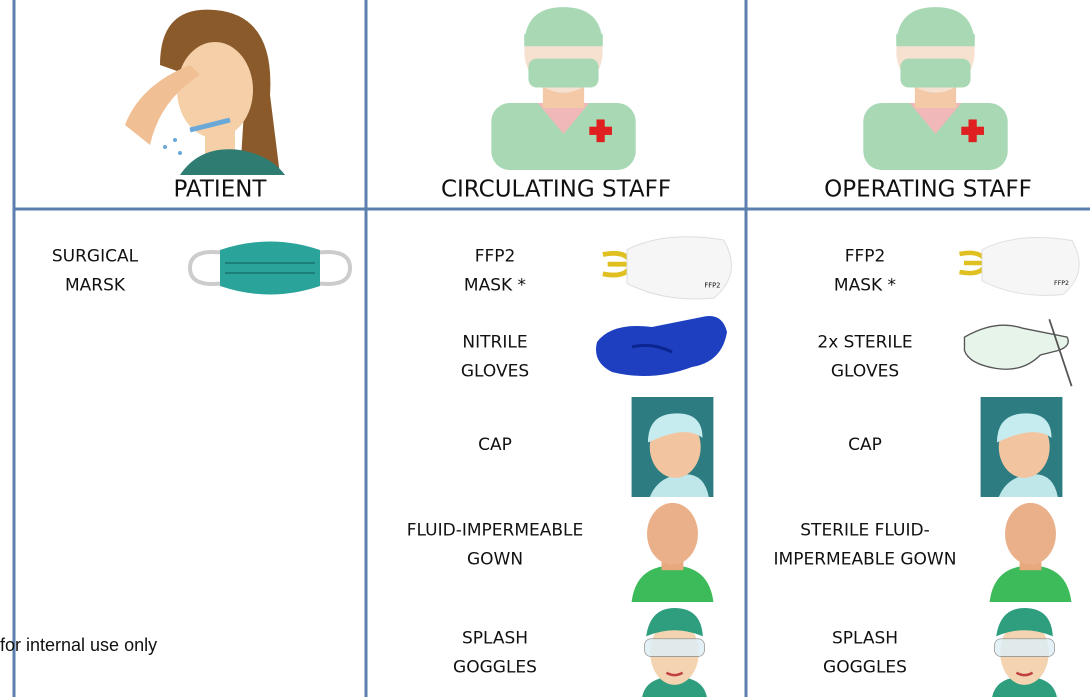 This screenshot has height=697, width=1090. What do you see at coordinates (78, 645) in the screenshot?
I see `watermark: for internal use only` at bounding box center [78, 645].